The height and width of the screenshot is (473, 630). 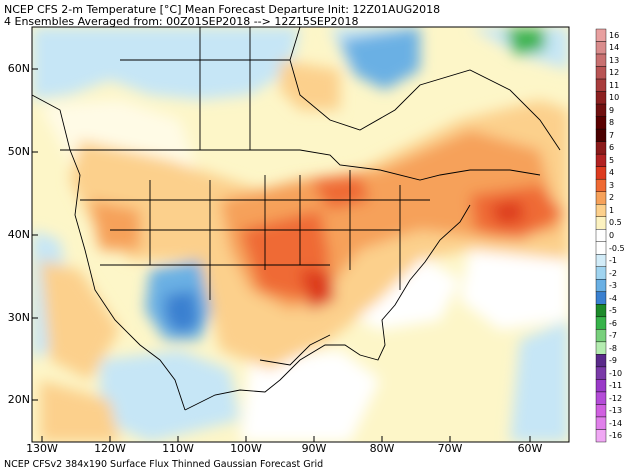 What do you see at coordinates (613, 286) in the screenshot?
I see `colorbar-label: -3` at bounding box center [613, 286].